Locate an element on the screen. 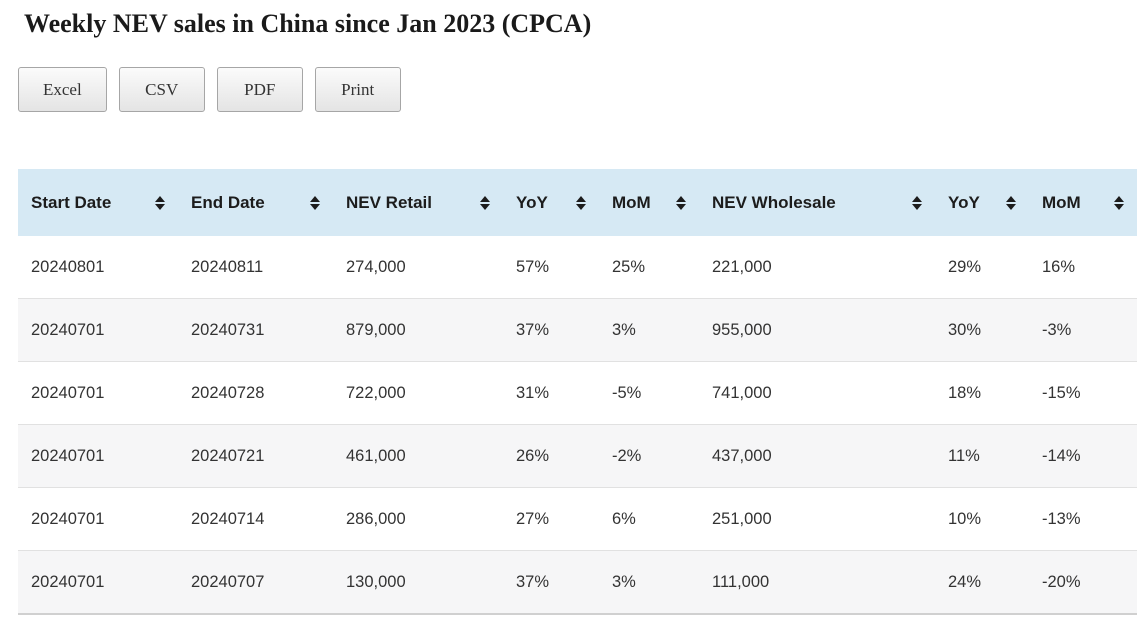 The image size is (1137, 621). table-cell: -3% is located at coordinates (1083, 330).